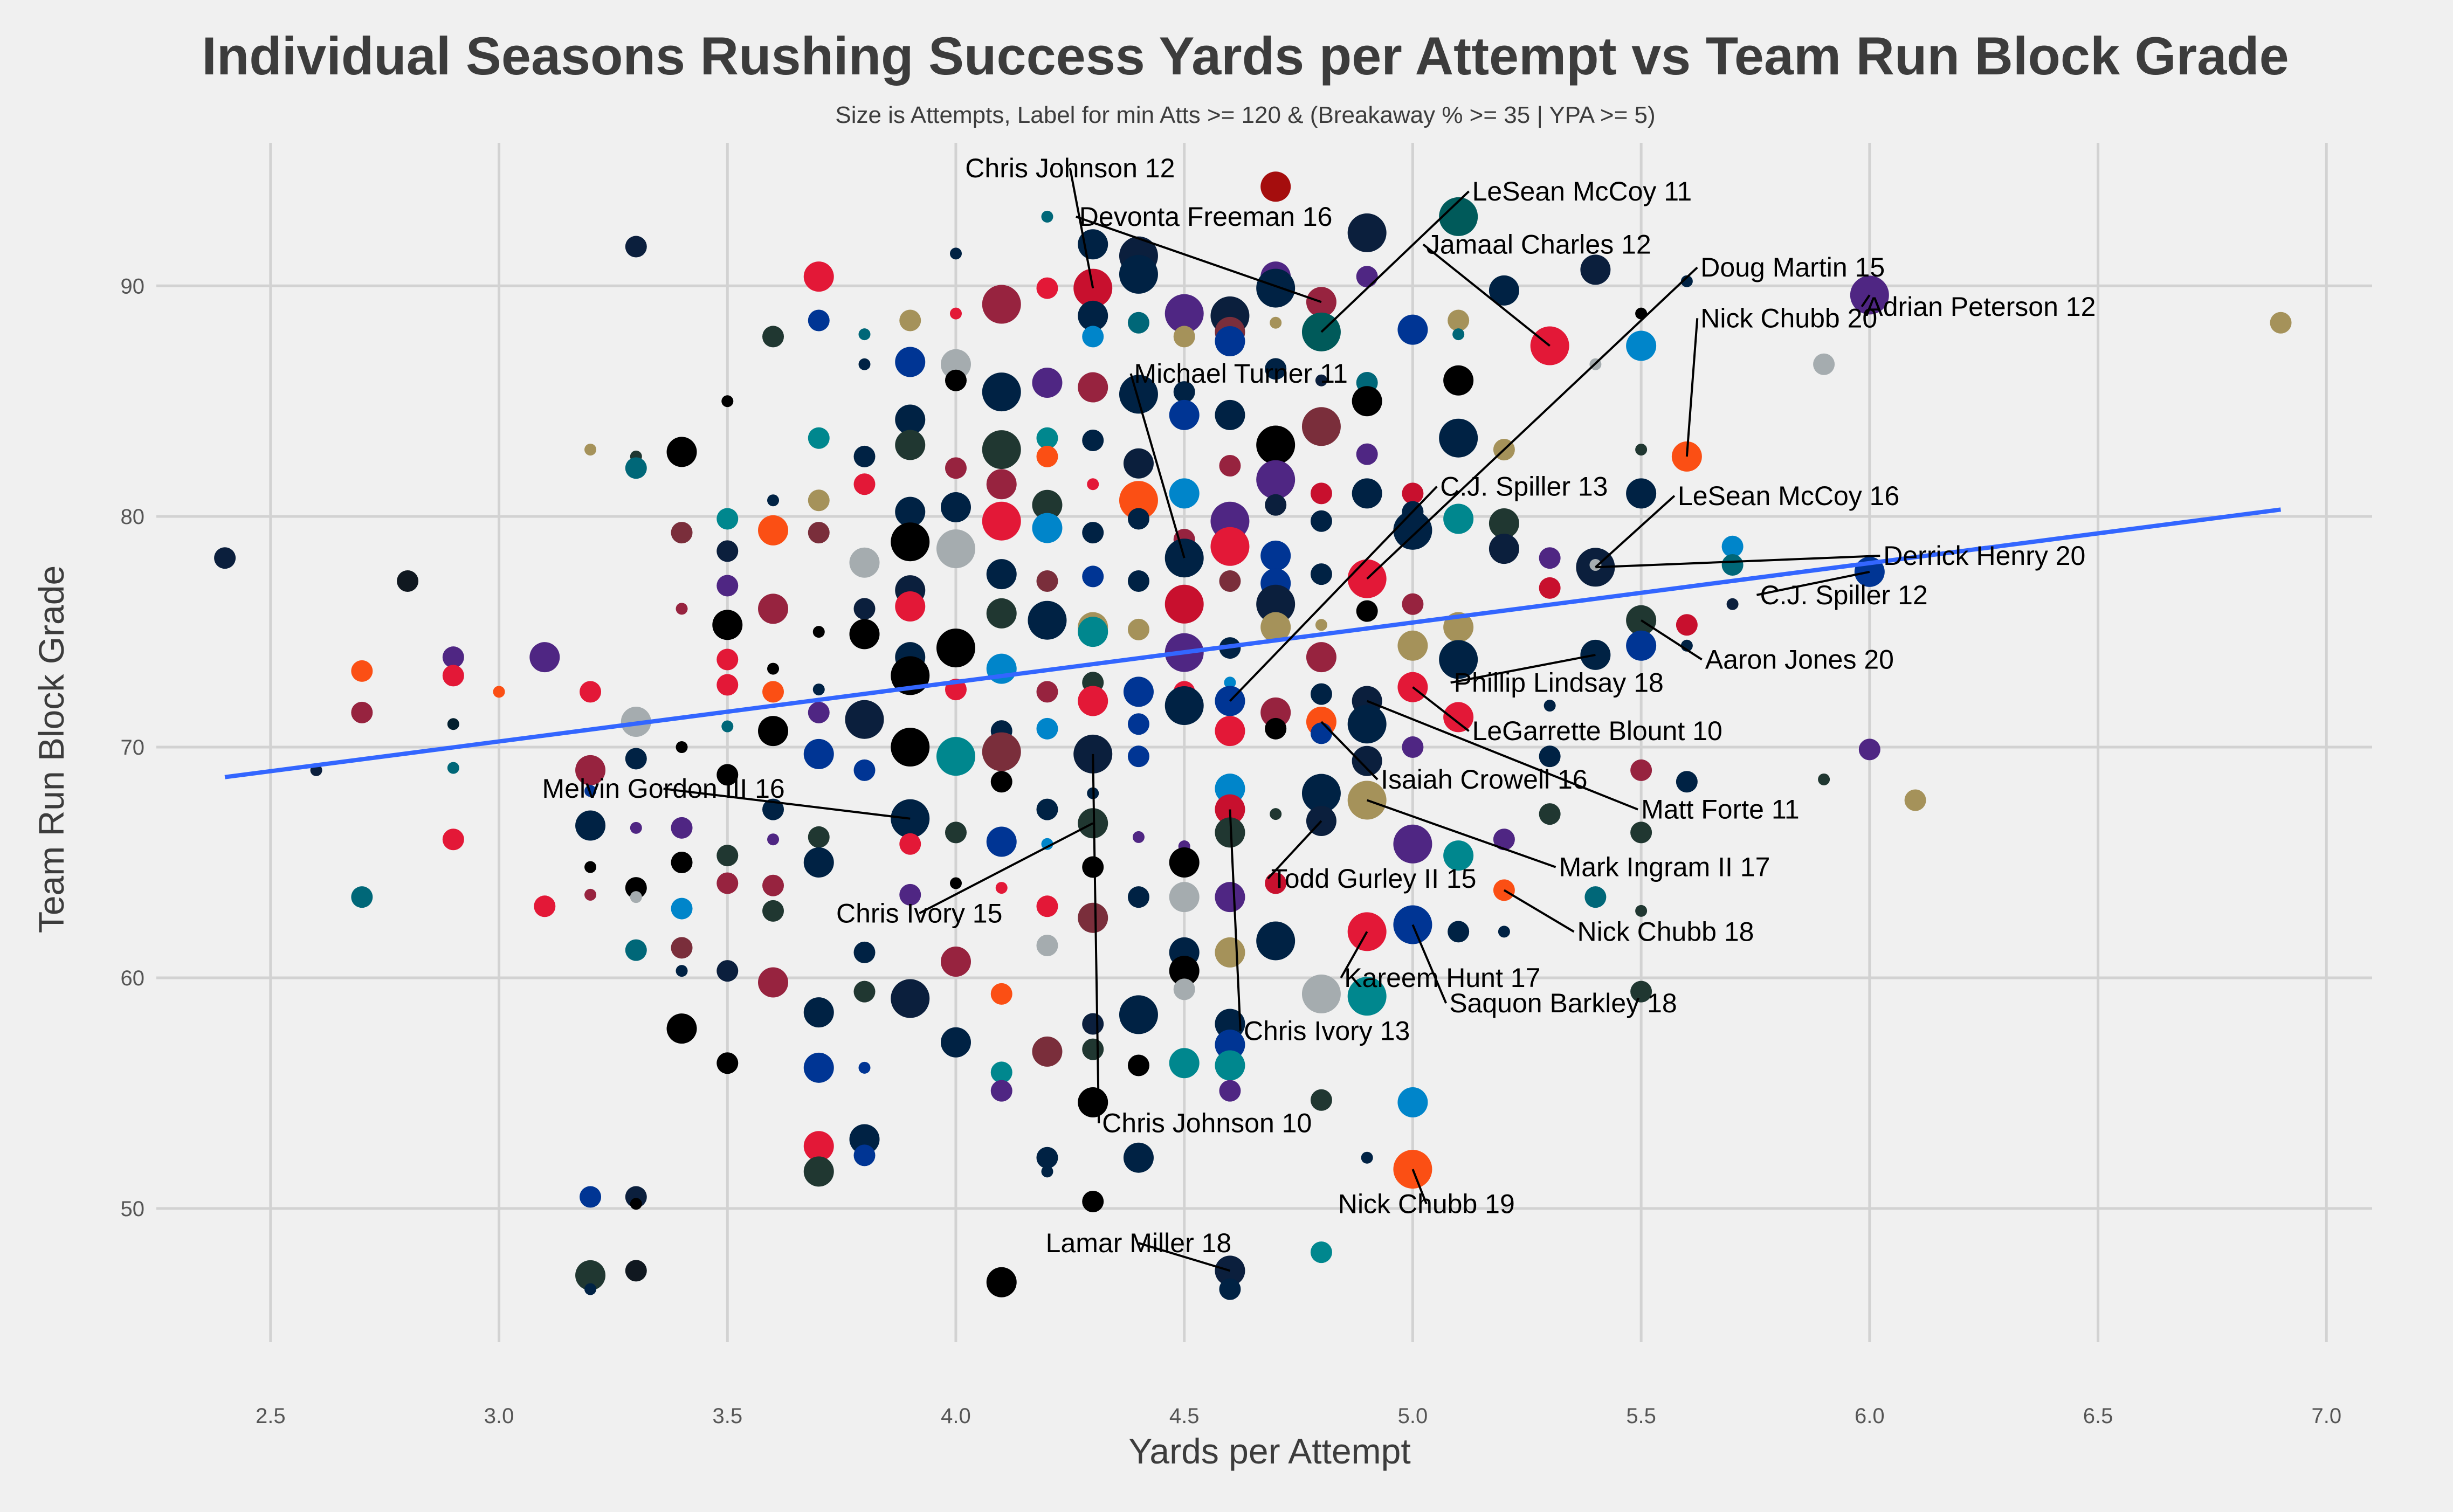 This screenshot has width=2453, height=1512. Describe the element at coordinates (1206, 217) in the screenshot. I see `player-label: Devonta Freeman 16` at that location.